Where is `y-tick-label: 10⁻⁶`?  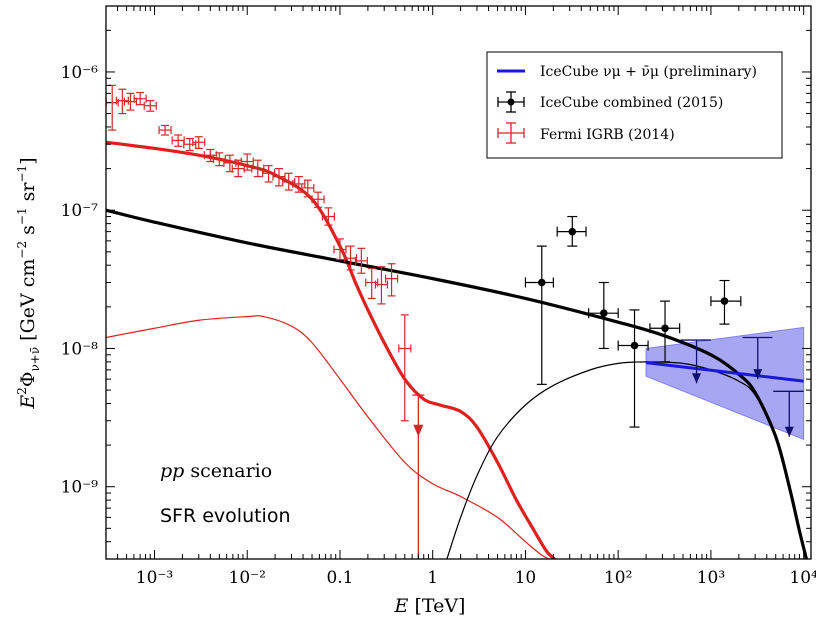
y-tick-label: 10⁻⁶ is located at coordinates (80, 73).